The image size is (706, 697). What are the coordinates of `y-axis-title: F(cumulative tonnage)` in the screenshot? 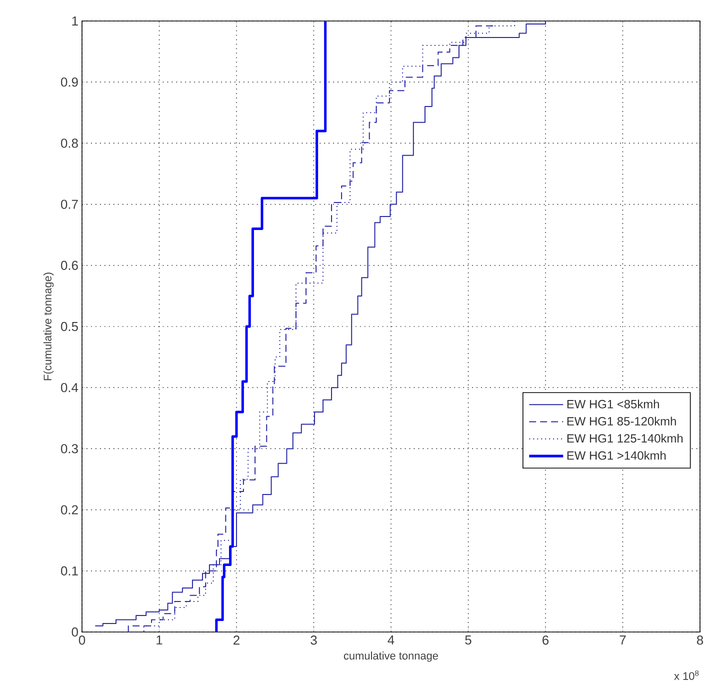 It's located at (48, 326).